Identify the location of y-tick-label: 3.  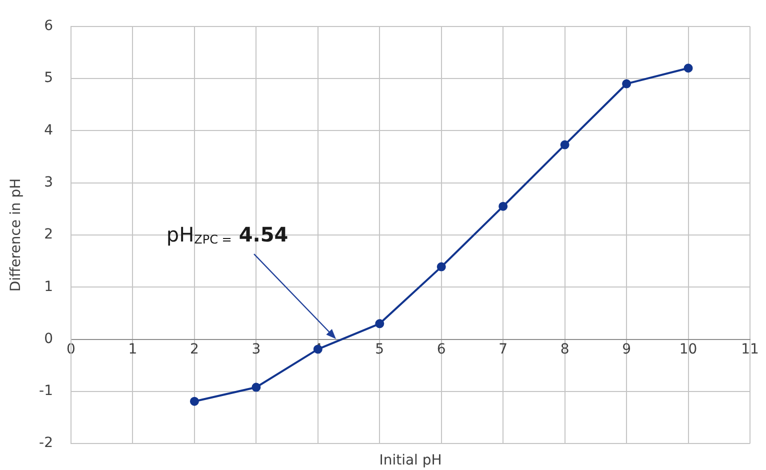
(48, 182).